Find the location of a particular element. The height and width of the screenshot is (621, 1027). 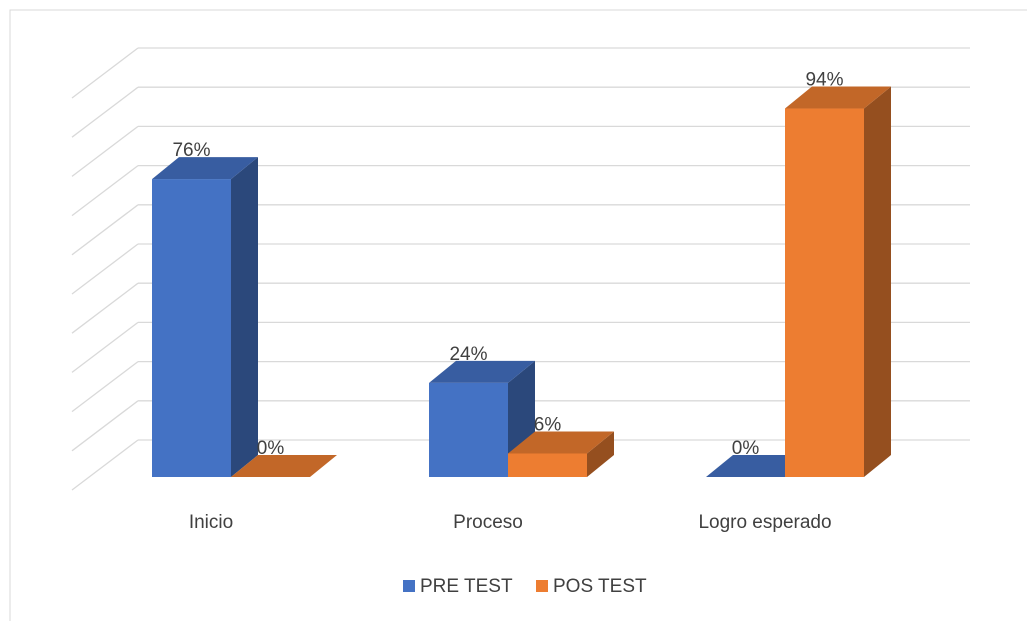

data-label: 6% is located at coordinates (548, 424).